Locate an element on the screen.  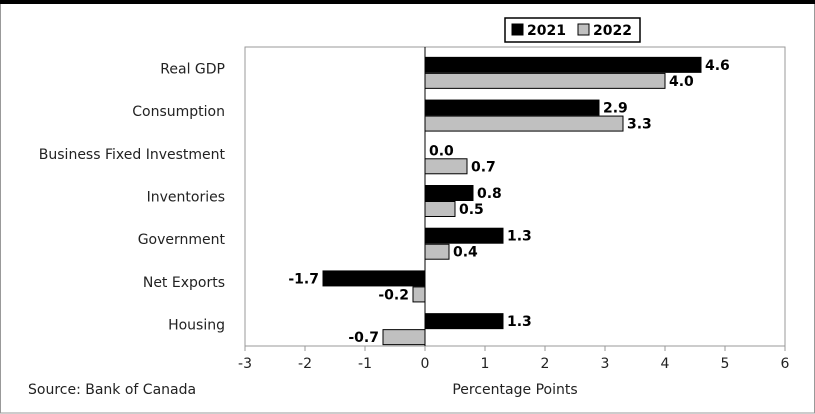
value-label: -0.7 is located at coordinates (363, 338).